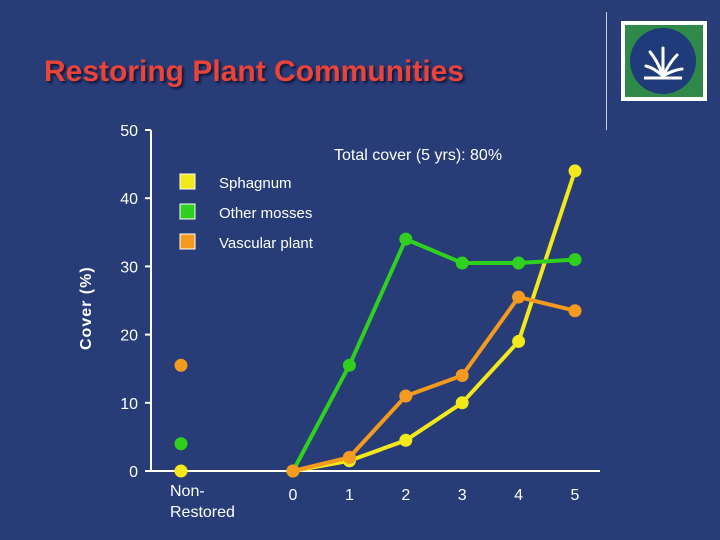 The width and height of the screenshot is (720, 540). I want to click on slide-title: Restoring Plant Communities, so click(254, 71).